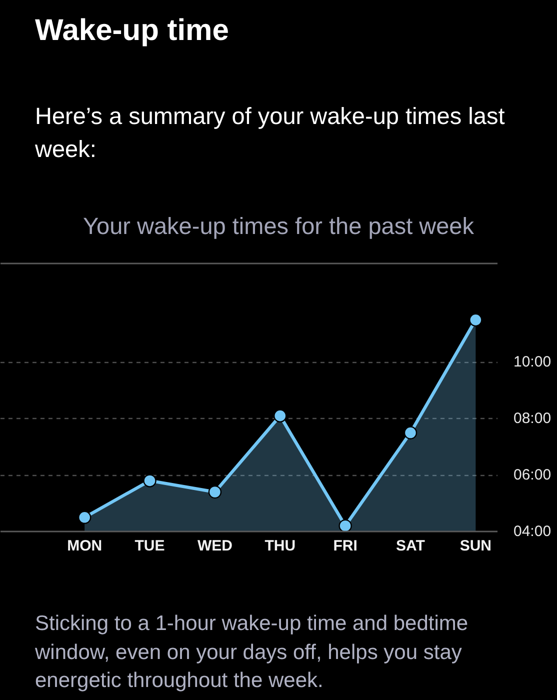 The image size is (557, 700). I want to click on x-tick-label: SAT, so click(410, 546).